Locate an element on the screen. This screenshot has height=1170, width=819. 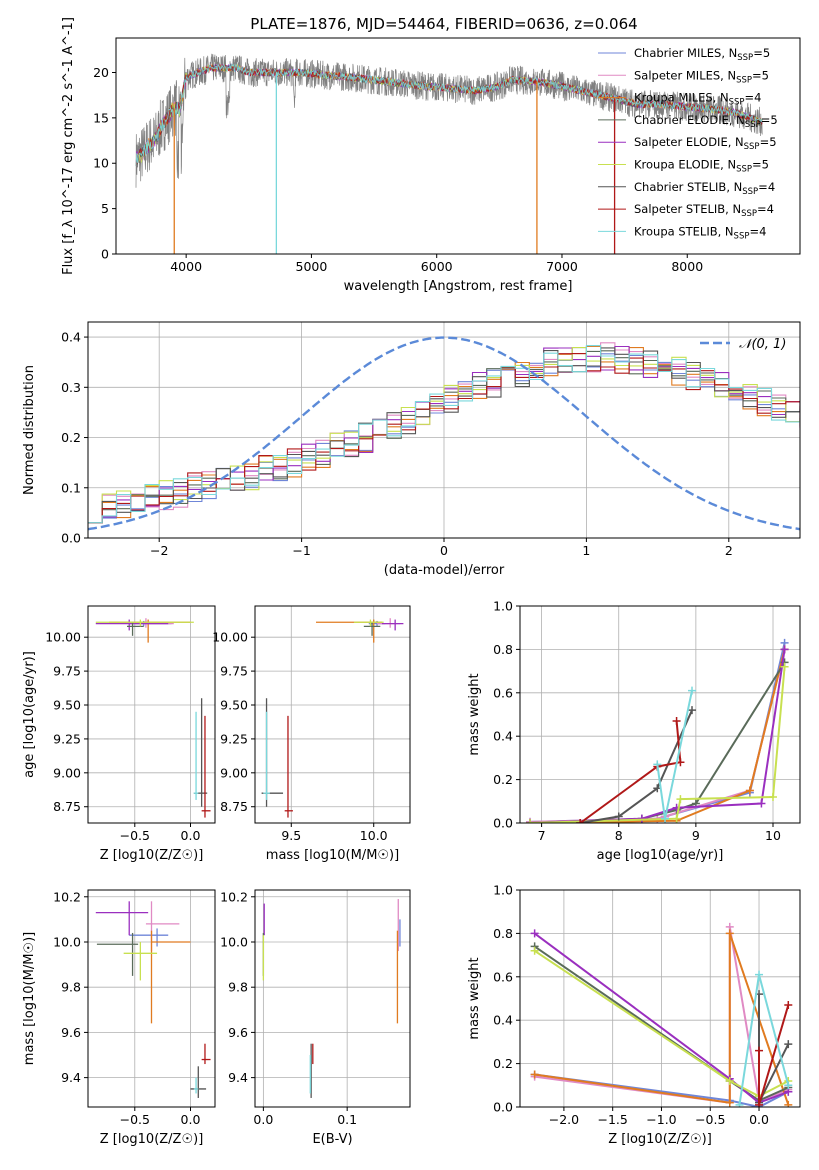
y-tick-label: 9.00 is located at coordinates (67, 772).